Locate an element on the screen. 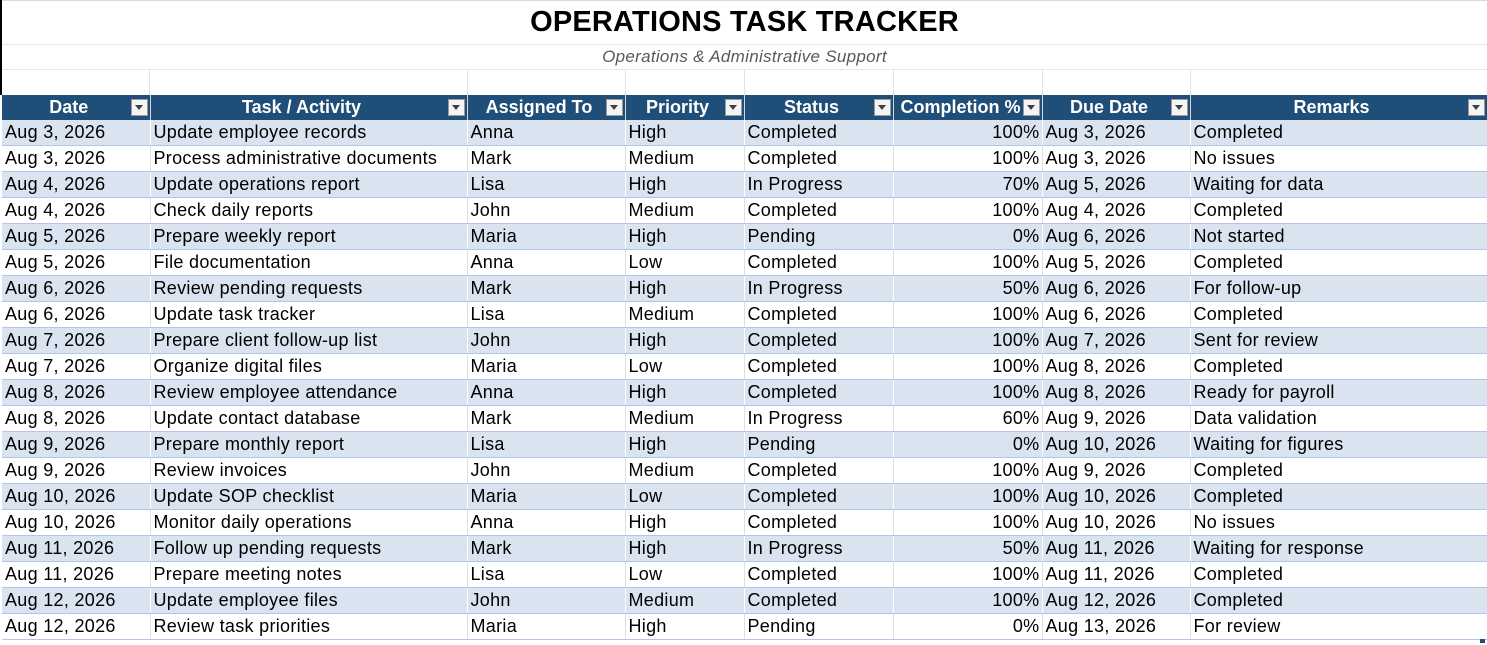 The height and width of the screenshot is (645, 1487). cell-date: Aug 5, 2026 is located at coordinates (76, 262).